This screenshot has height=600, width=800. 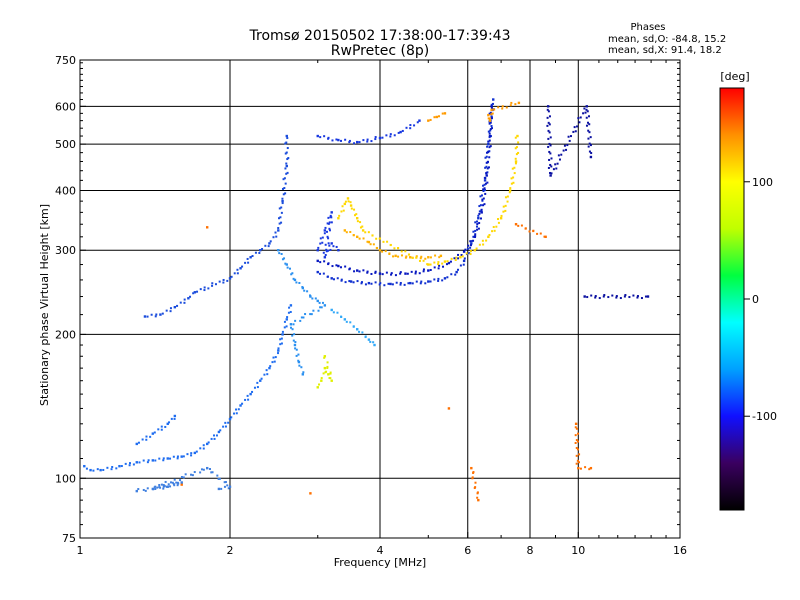 I want to click on y-tick-label: 200, so click(x=65, y=334).